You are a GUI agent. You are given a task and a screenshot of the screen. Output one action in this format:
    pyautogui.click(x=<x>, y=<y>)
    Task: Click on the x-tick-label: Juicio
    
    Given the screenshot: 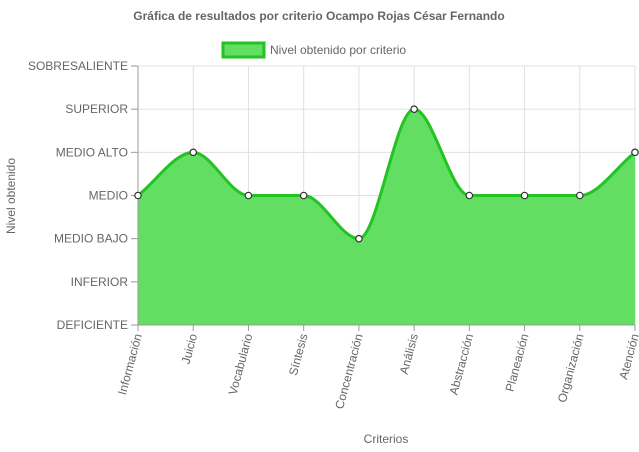 What is the action you would take?
    pyautogui.click(x=190, y=349)
    